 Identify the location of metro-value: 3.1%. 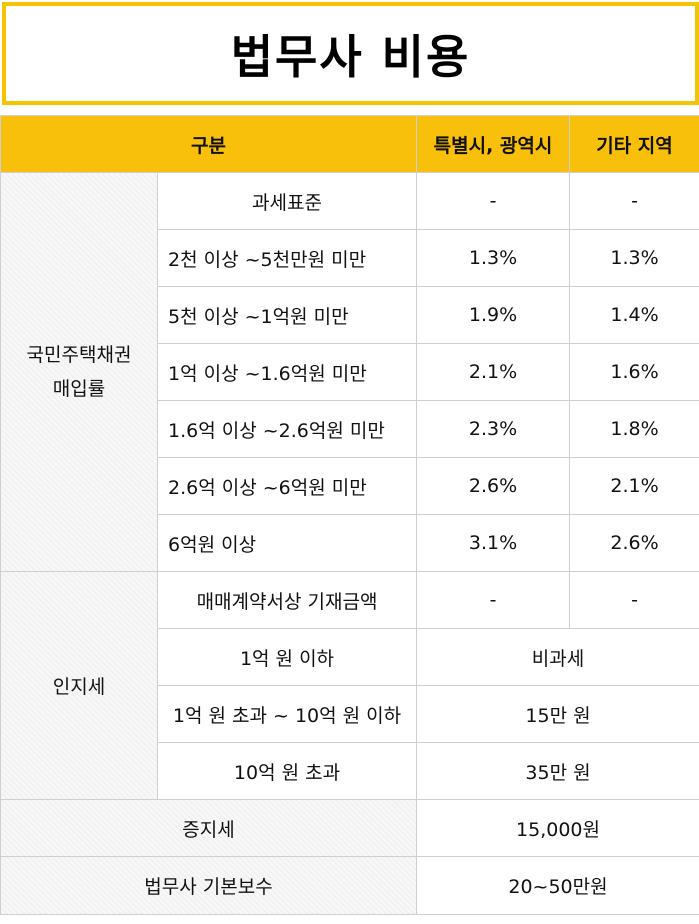
(493, 543).